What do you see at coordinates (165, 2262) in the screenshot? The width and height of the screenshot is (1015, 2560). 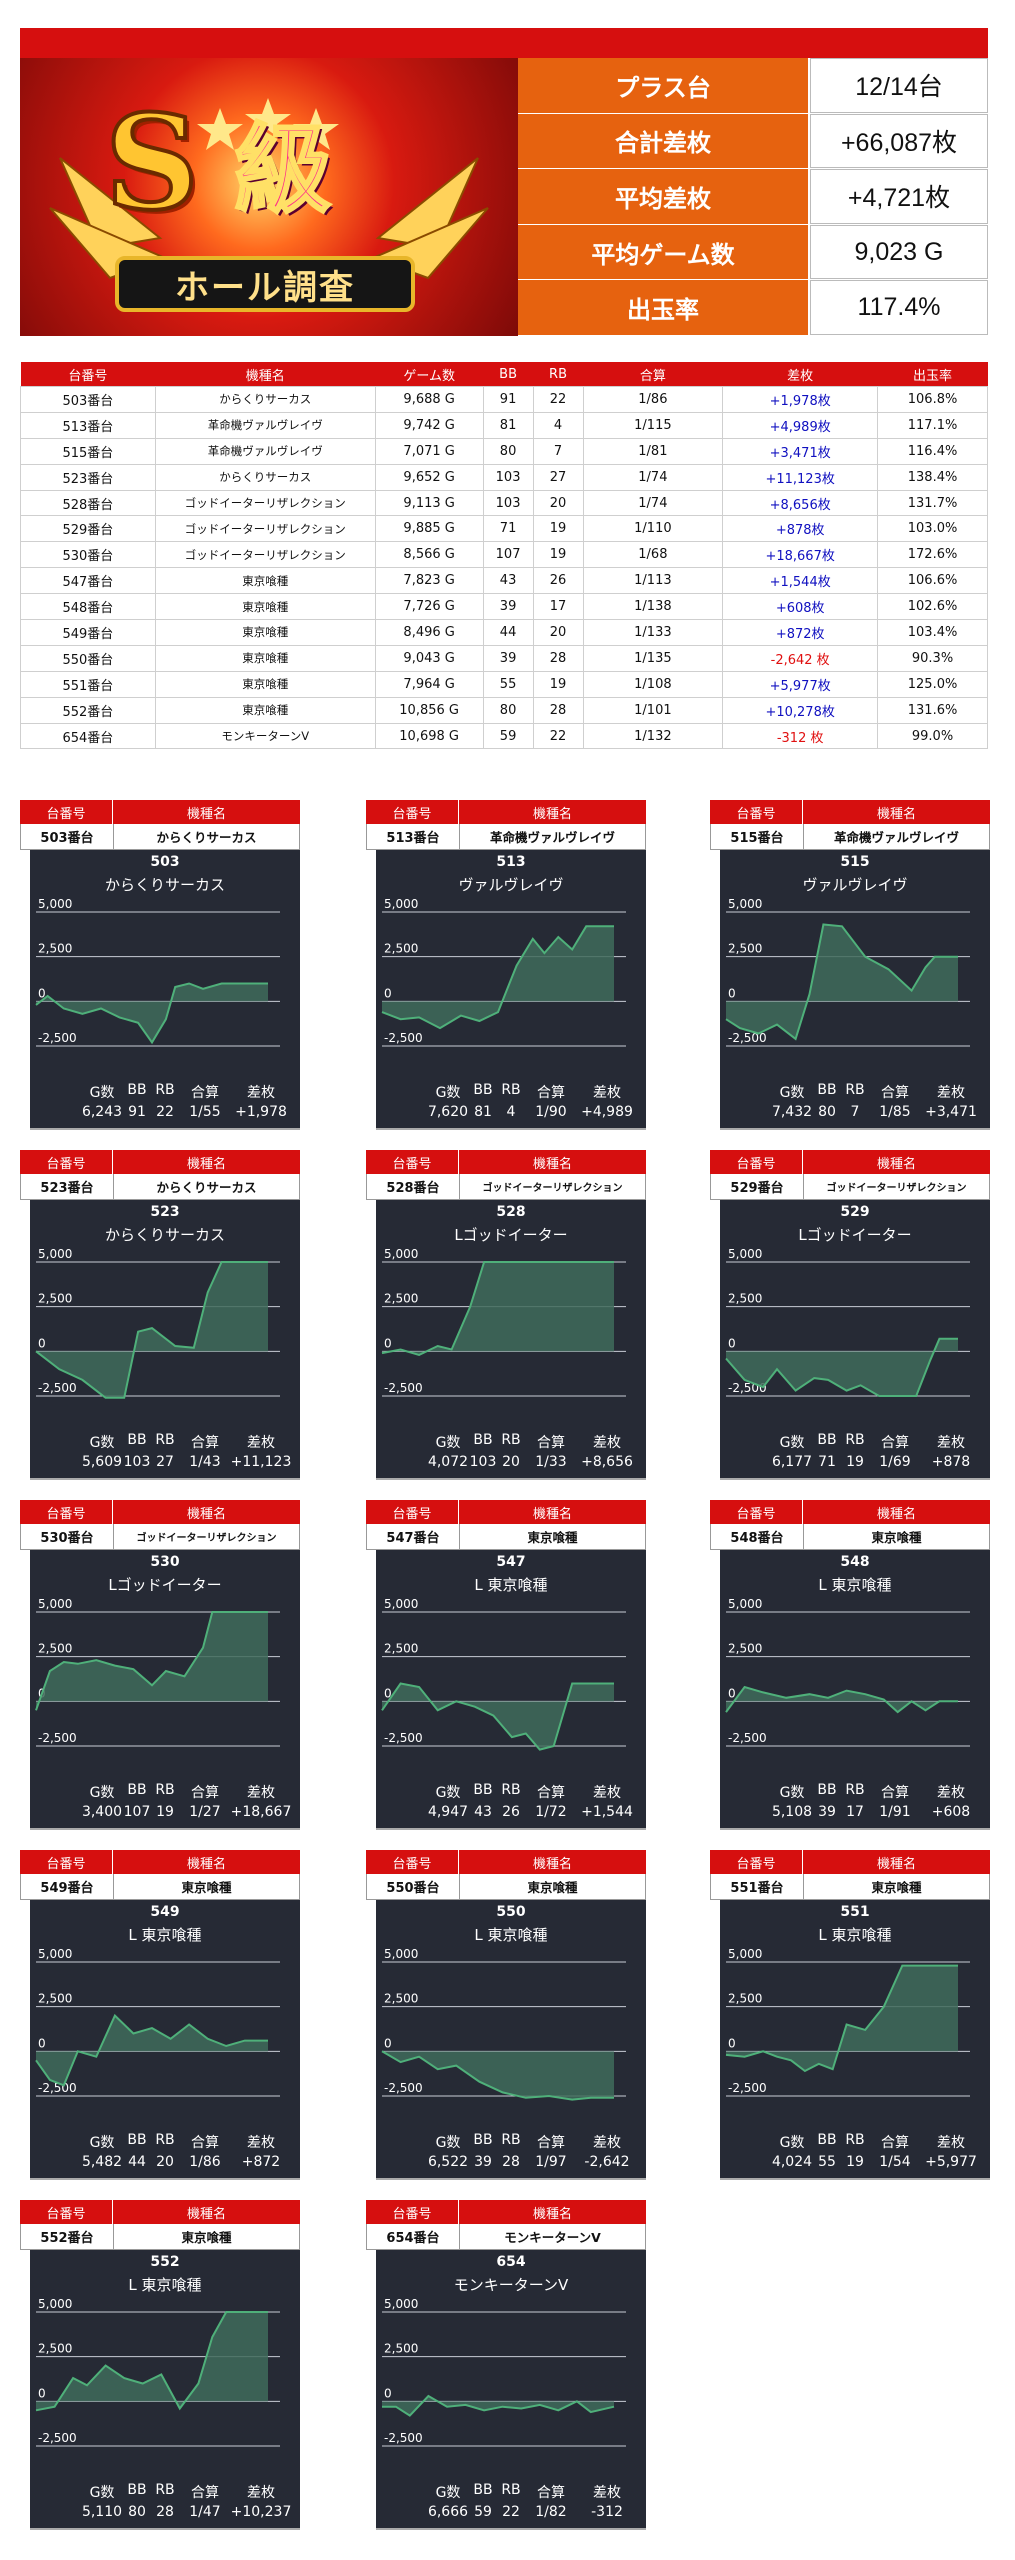 I see `graph-unit-number: 552` at bounding box center [165, 2262].